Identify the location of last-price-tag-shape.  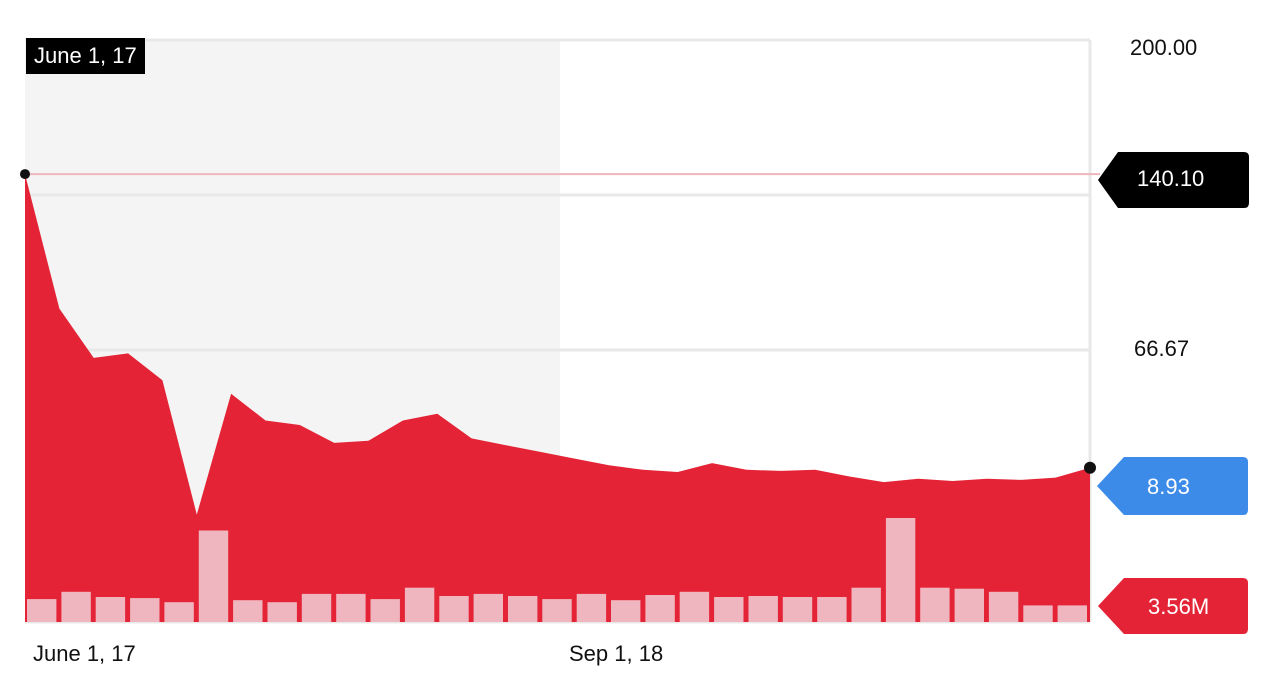
(1172, 486).